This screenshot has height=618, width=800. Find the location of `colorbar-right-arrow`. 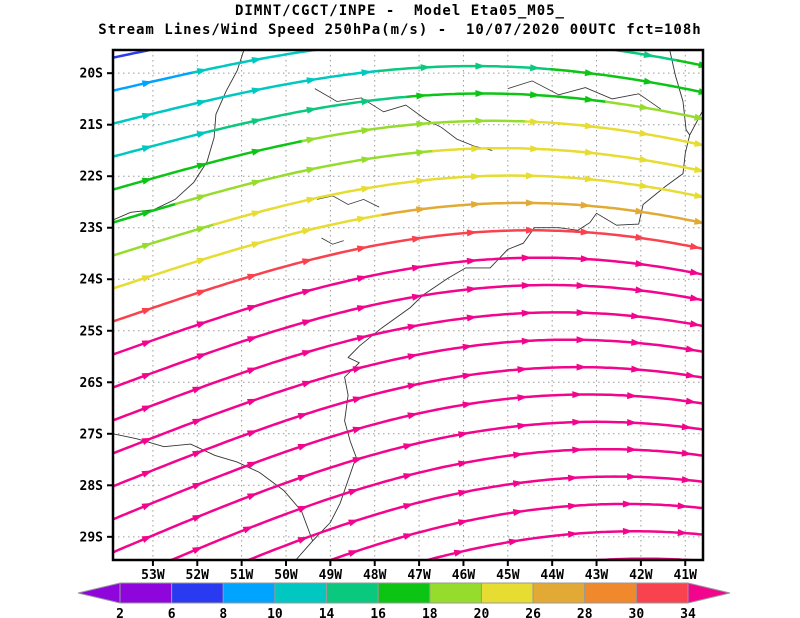

colorbar-right-arrow is located at coordinates (709, 593).